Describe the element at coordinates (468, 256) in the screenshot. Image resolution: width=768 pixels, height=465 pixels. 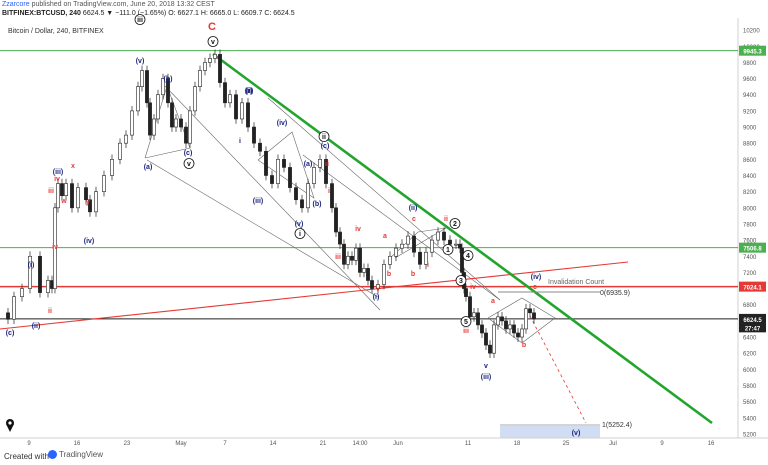
I see `wave-label-text: 4` at that location.